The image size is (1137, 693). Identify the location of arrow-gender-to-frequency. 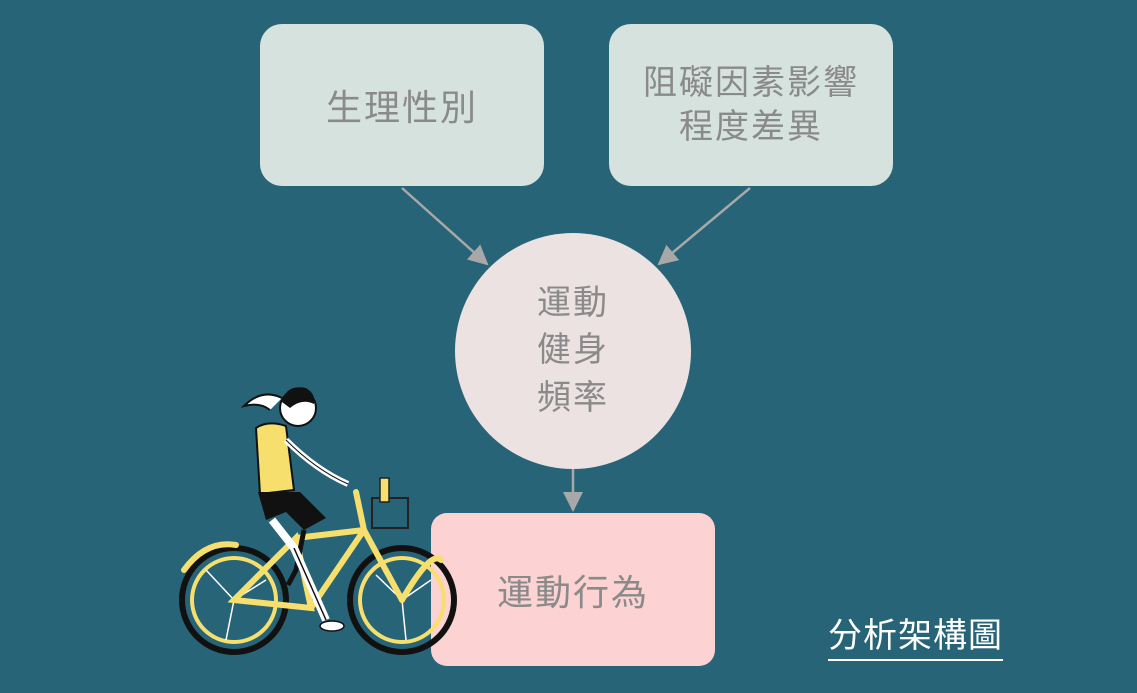
(445, 226).